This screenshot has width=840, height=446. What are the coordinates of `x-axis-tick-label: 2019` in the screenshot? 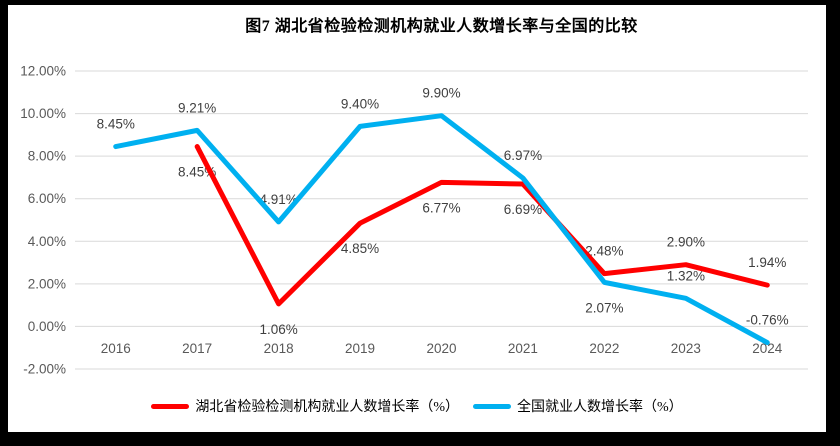 It's located at (360, 348).